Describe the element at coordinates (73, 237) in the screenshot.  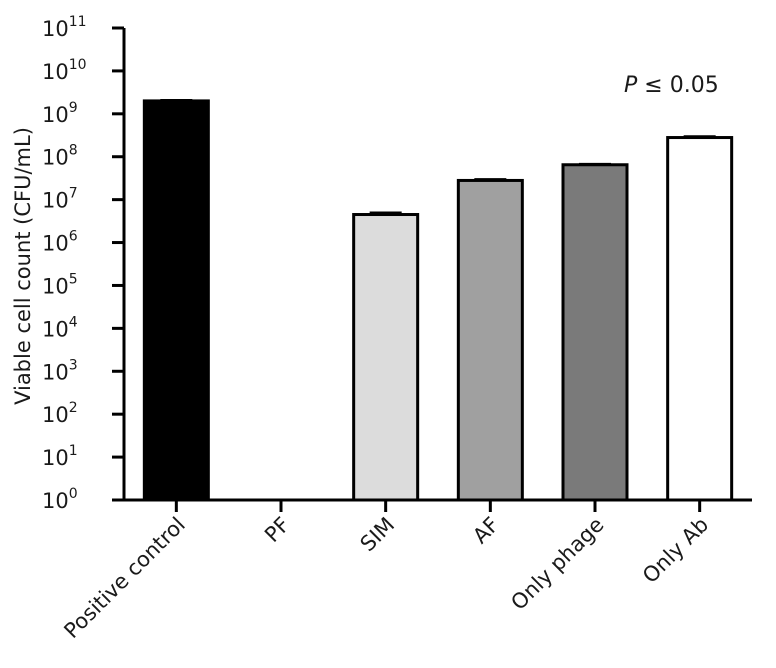
I see `y-tick-exponent: 6` at that location.